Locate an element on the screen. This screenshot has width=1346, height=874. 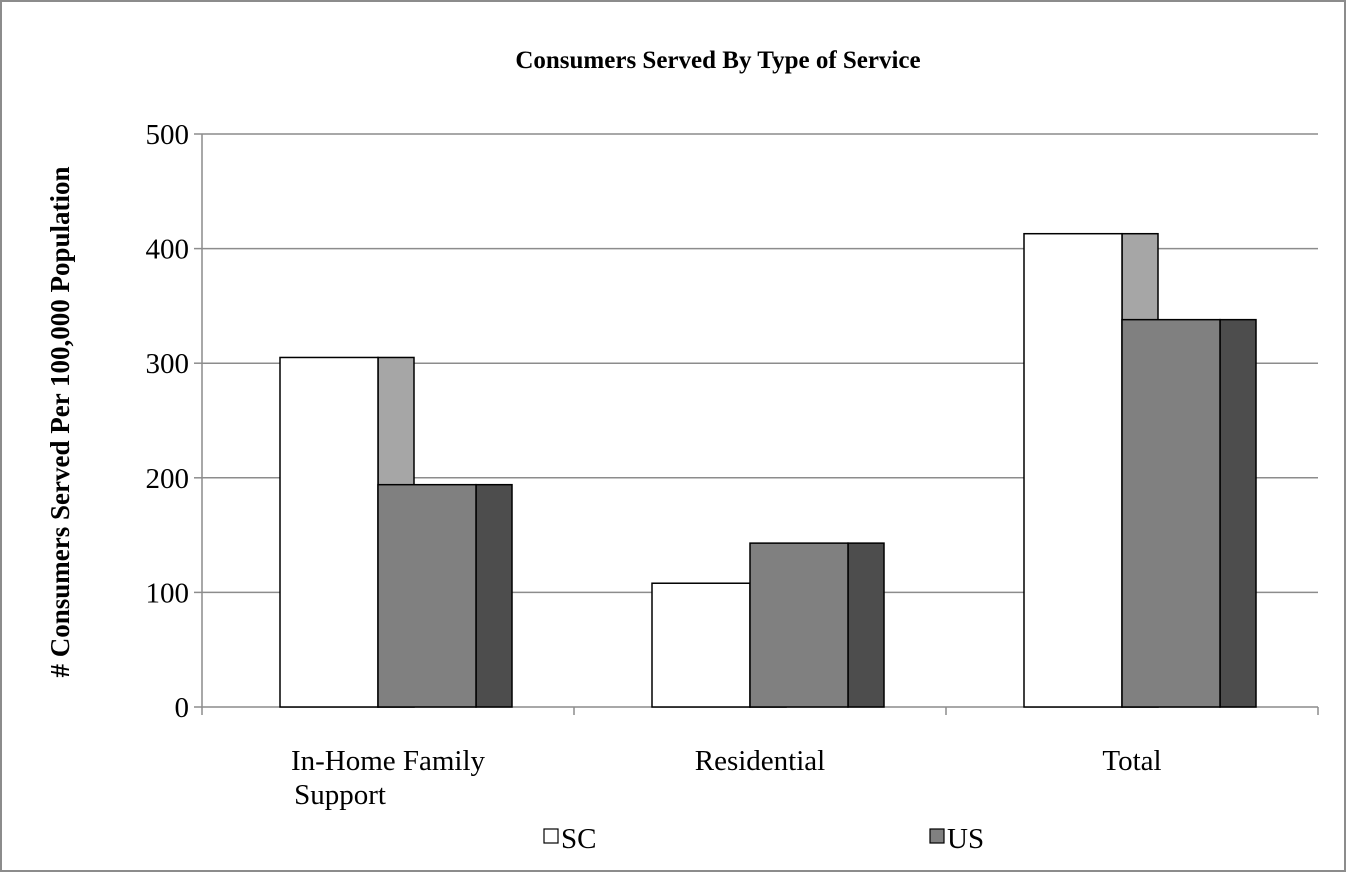
legend-label-us: US is located at coordinates (965, 839).